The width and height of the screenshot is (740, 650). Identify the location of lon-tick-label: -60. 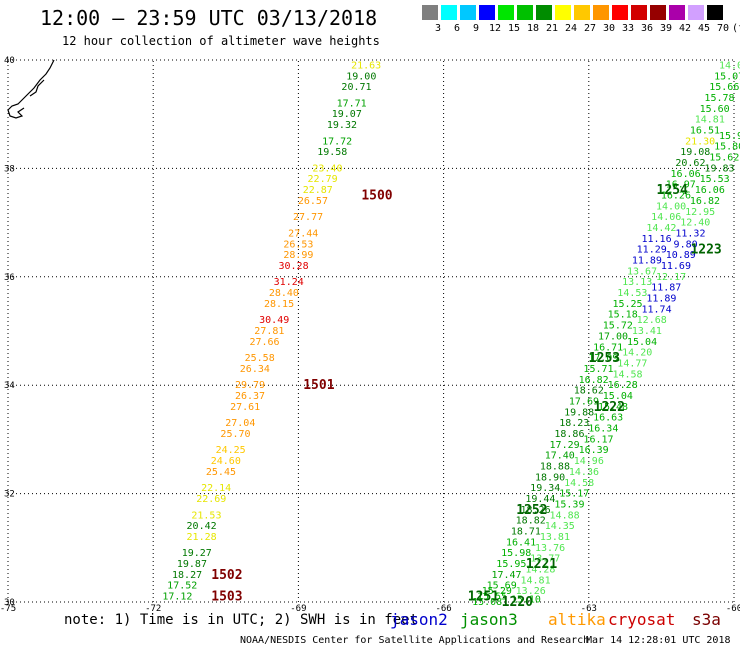
(733, 609).